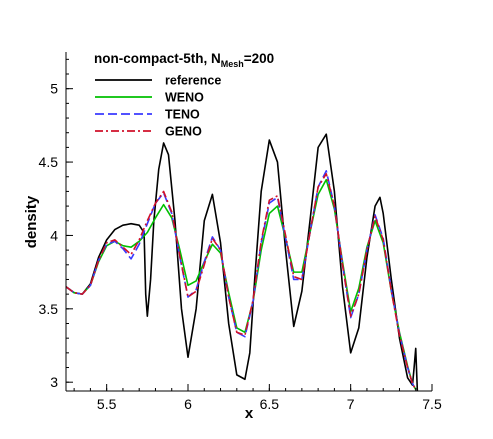 Image resolution: width=493 pixels, height=439 pixels. Describe the element at coordinates (49, 309) in the screenshot. I see `y-tick-label: 3.5` at that location.